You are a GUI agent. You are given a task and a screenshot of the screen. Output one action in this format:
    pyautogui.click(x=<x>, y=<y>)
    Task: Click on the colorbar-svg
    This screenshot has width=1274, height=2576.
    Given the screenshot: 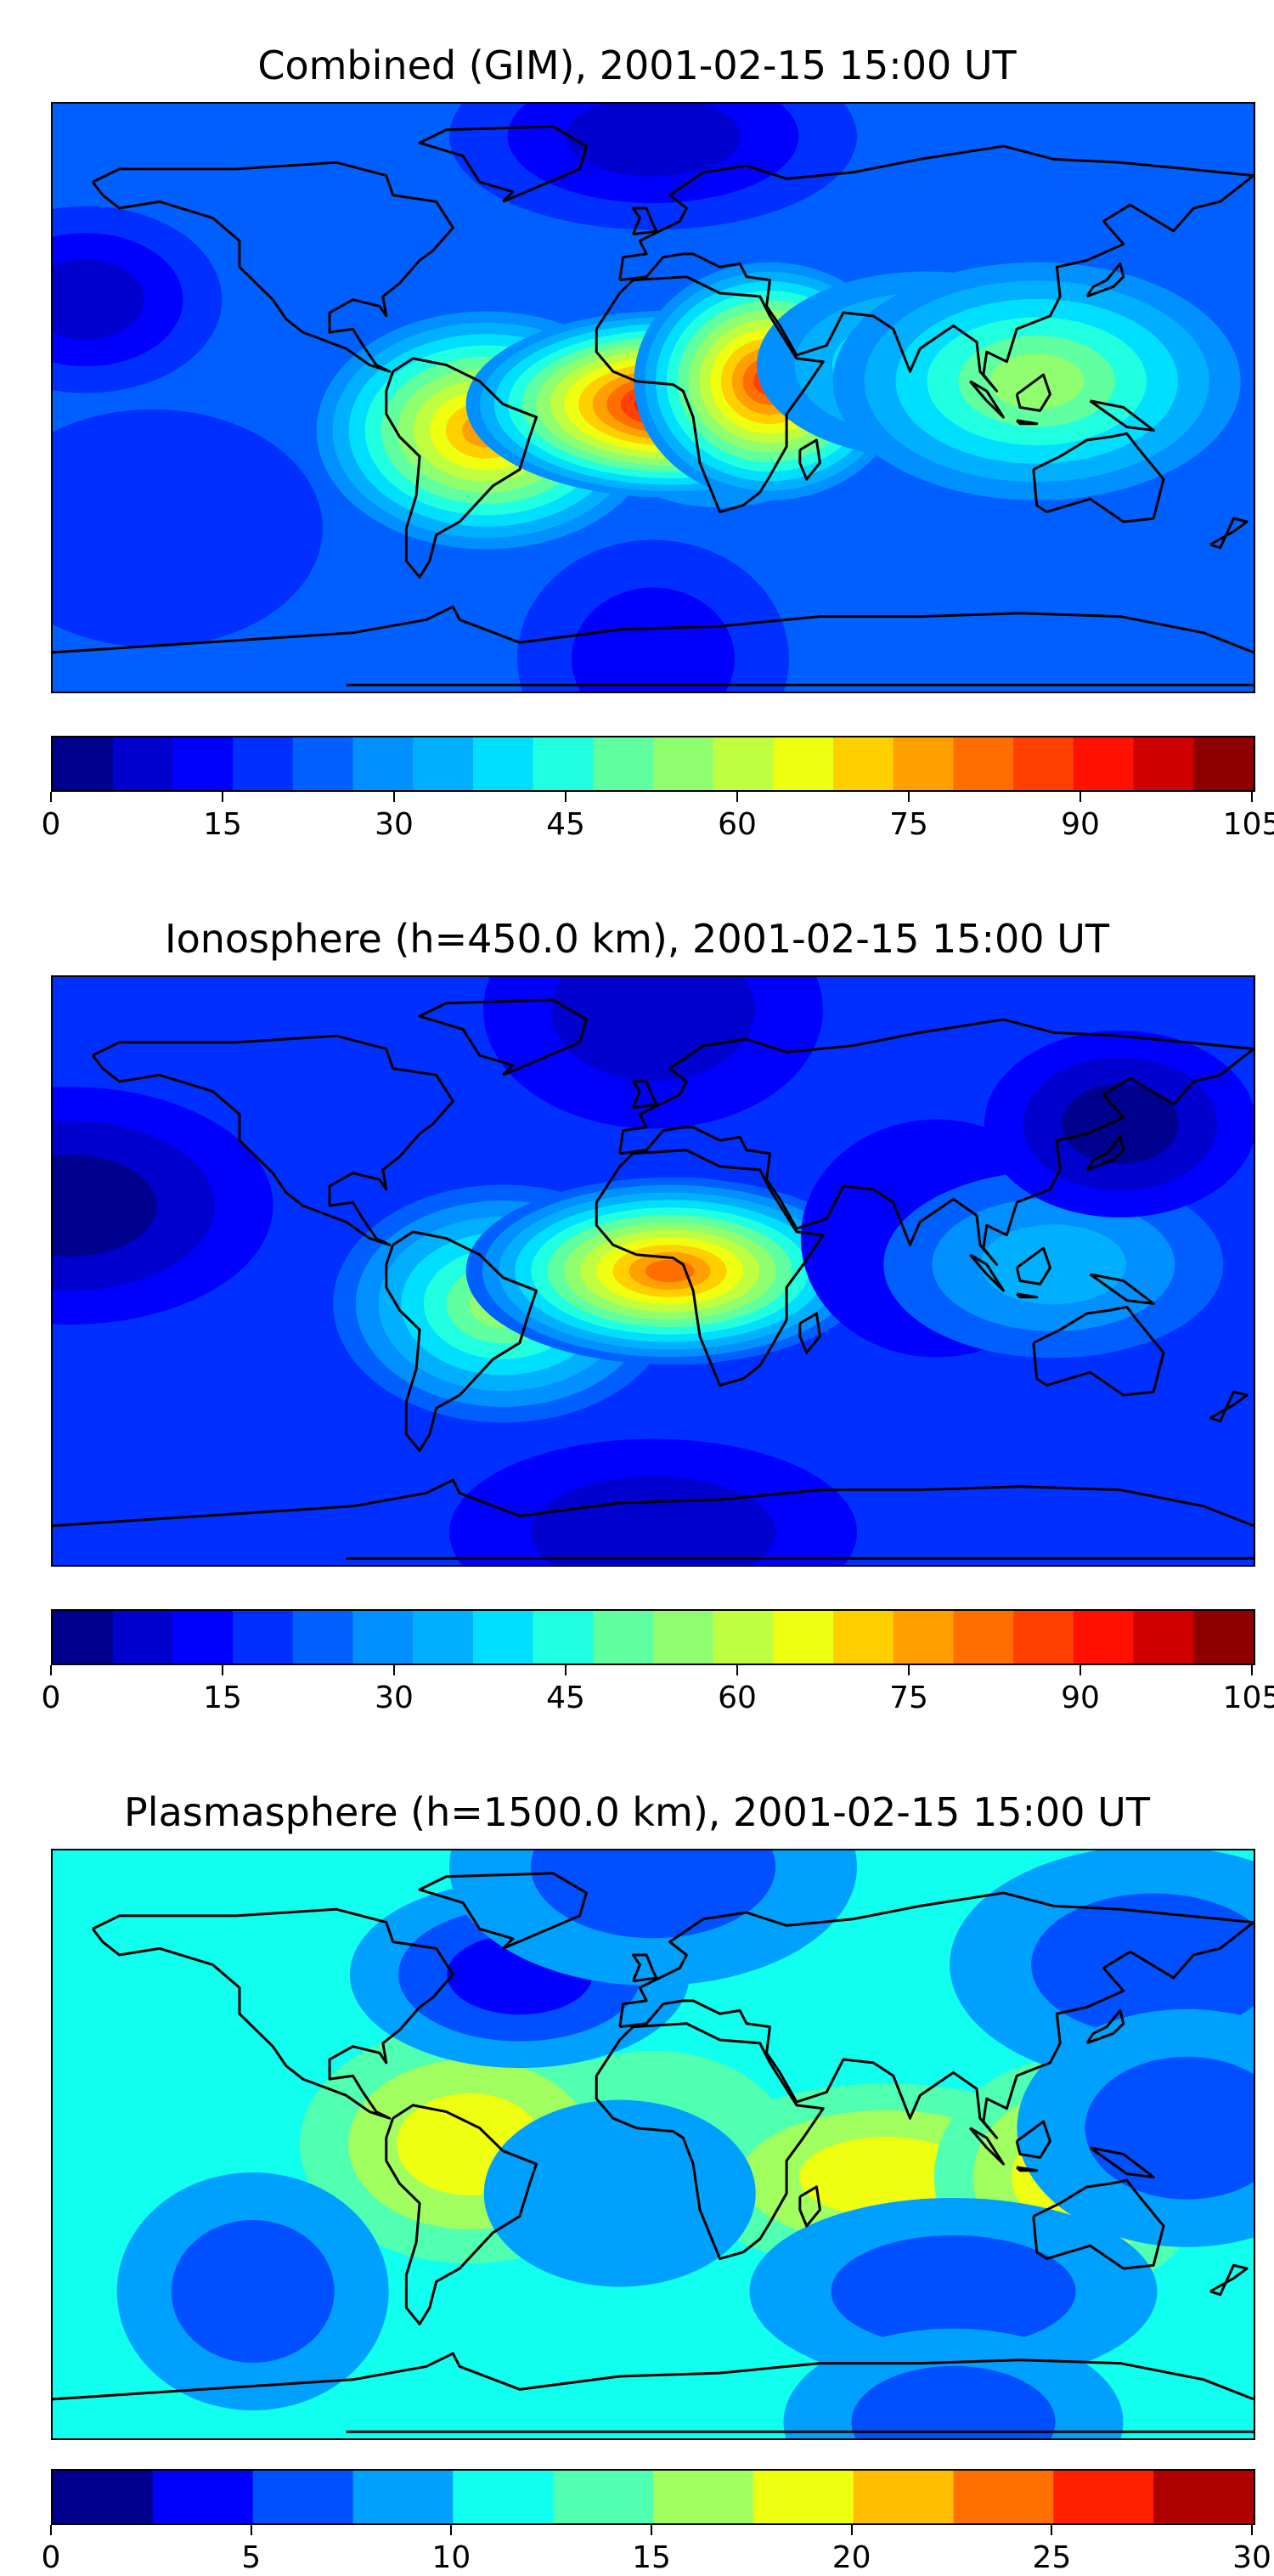 What is the action you would take?
    pyautogui.click(x=653, y=1637)
    